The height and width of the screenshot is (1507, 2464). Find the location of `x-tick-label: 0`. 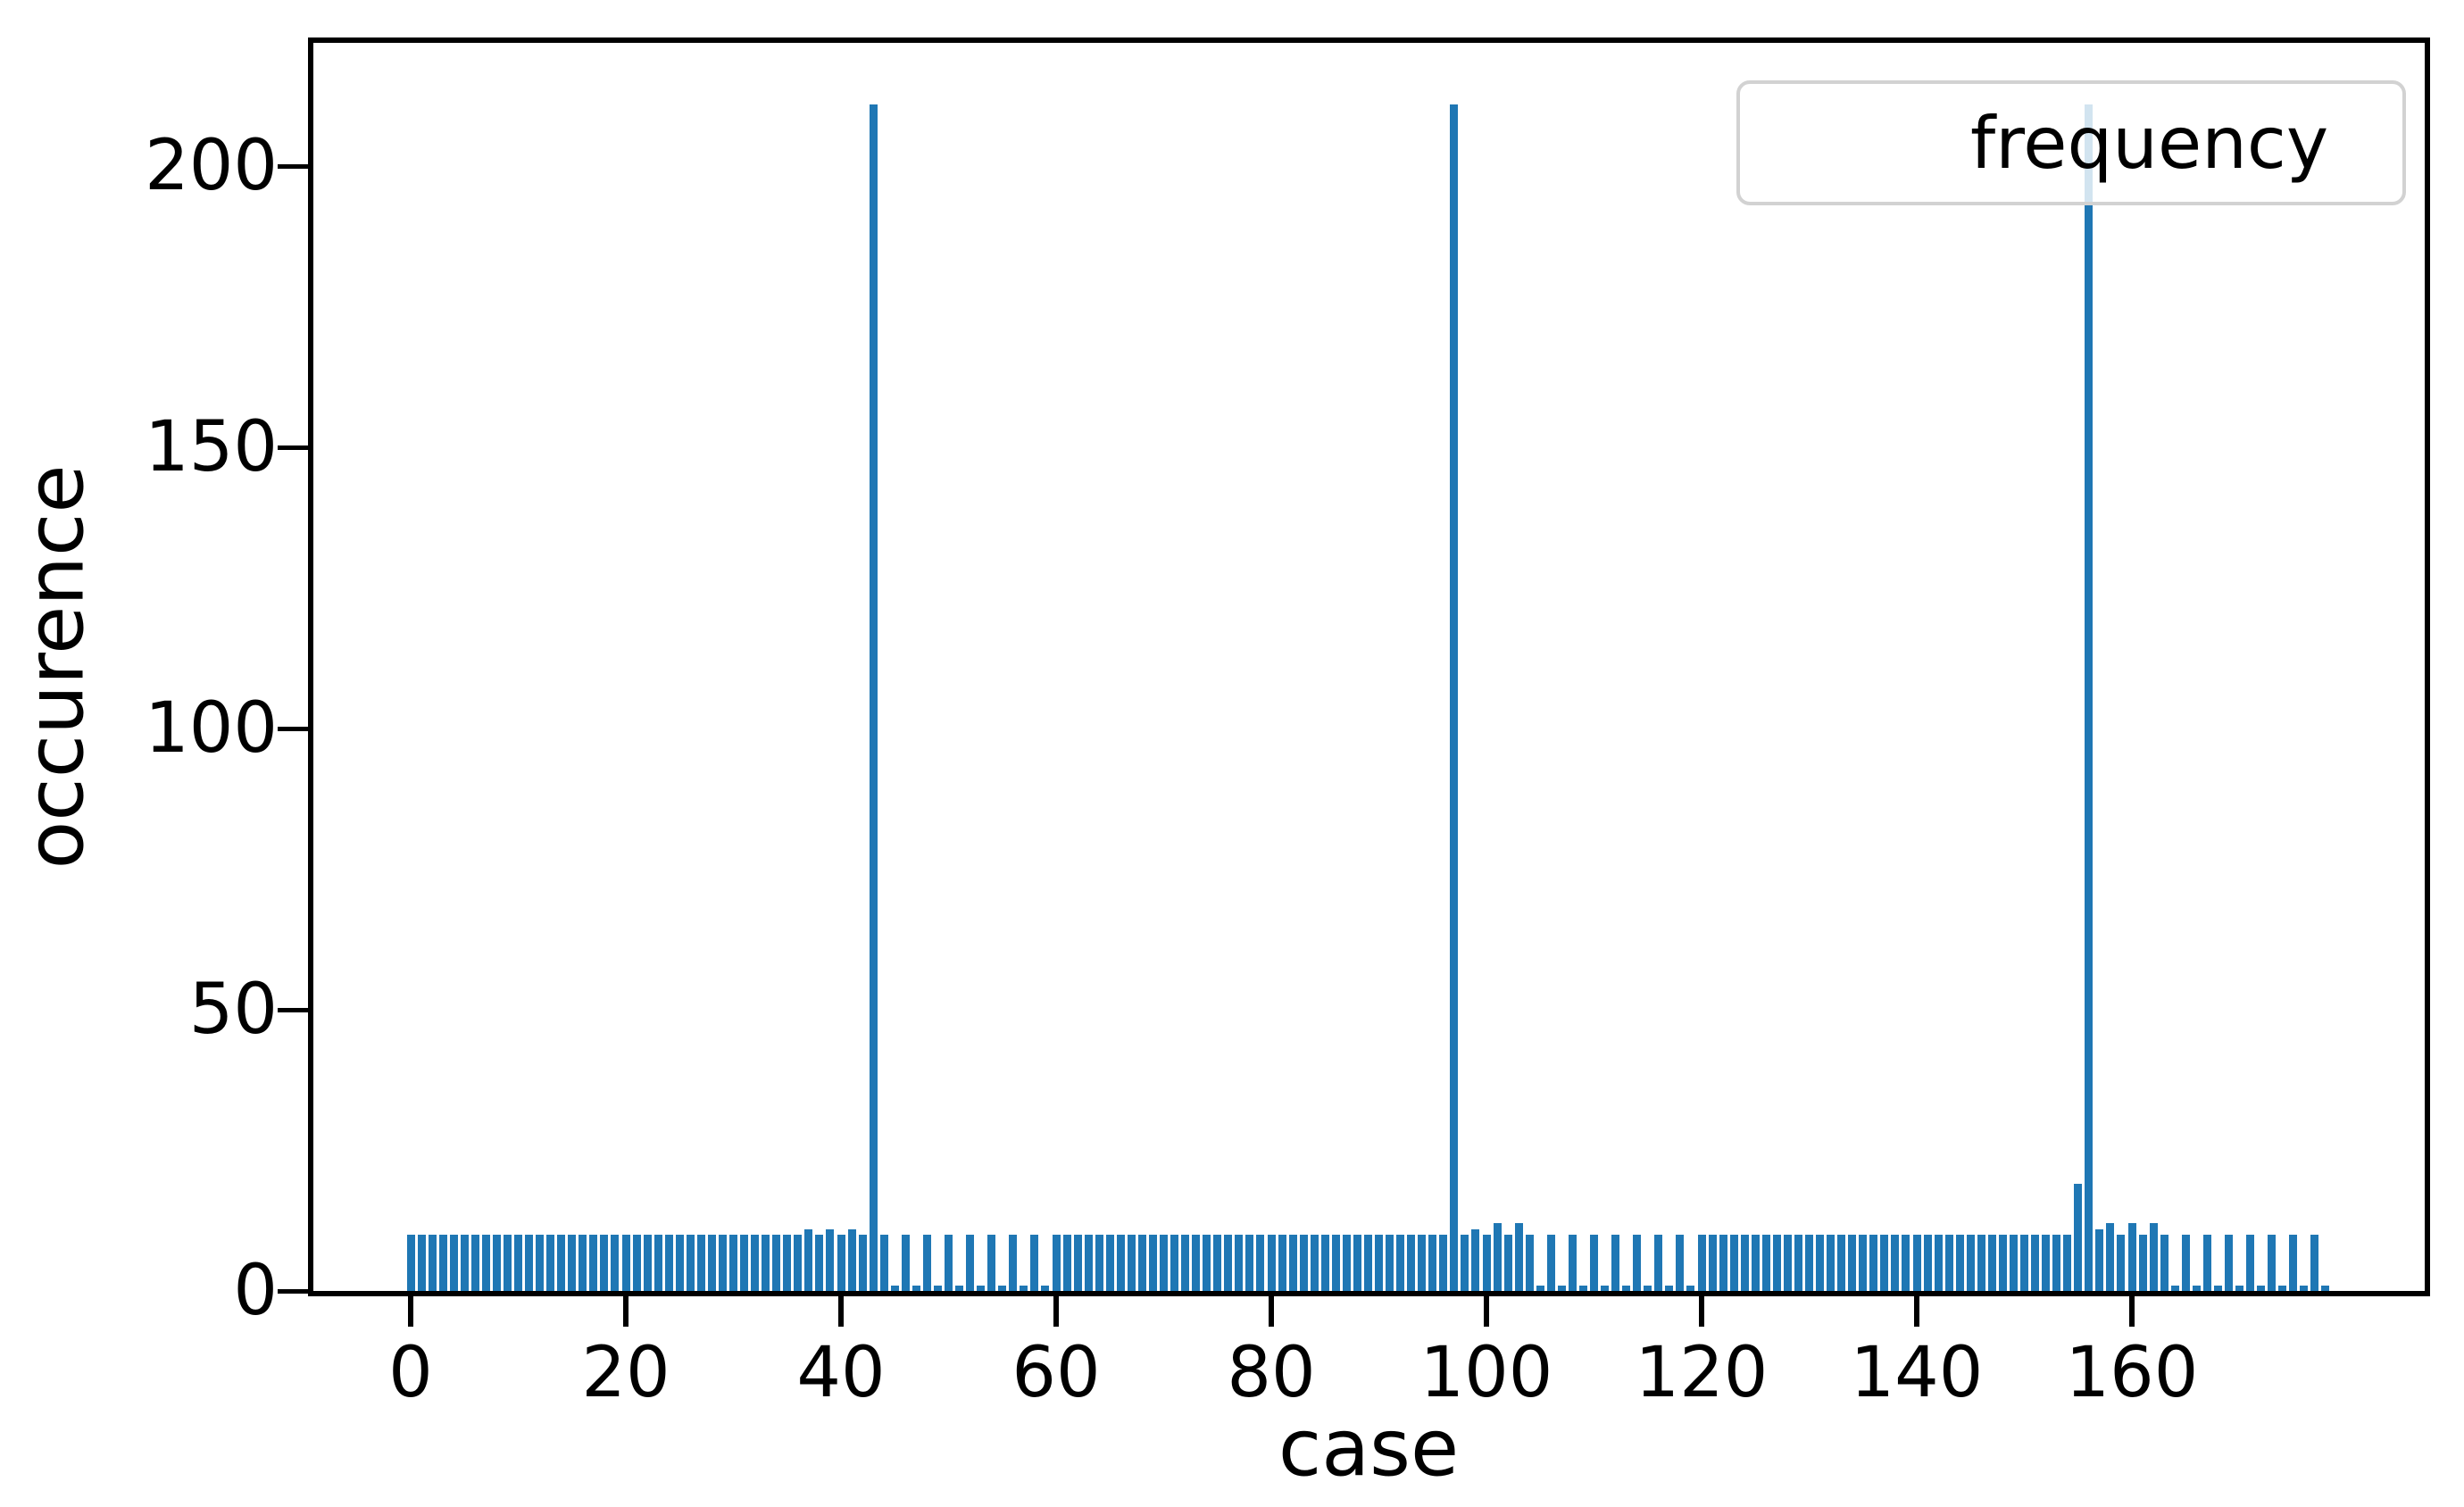

x-tick-label: 0 is located at coordinates (410, 1373).